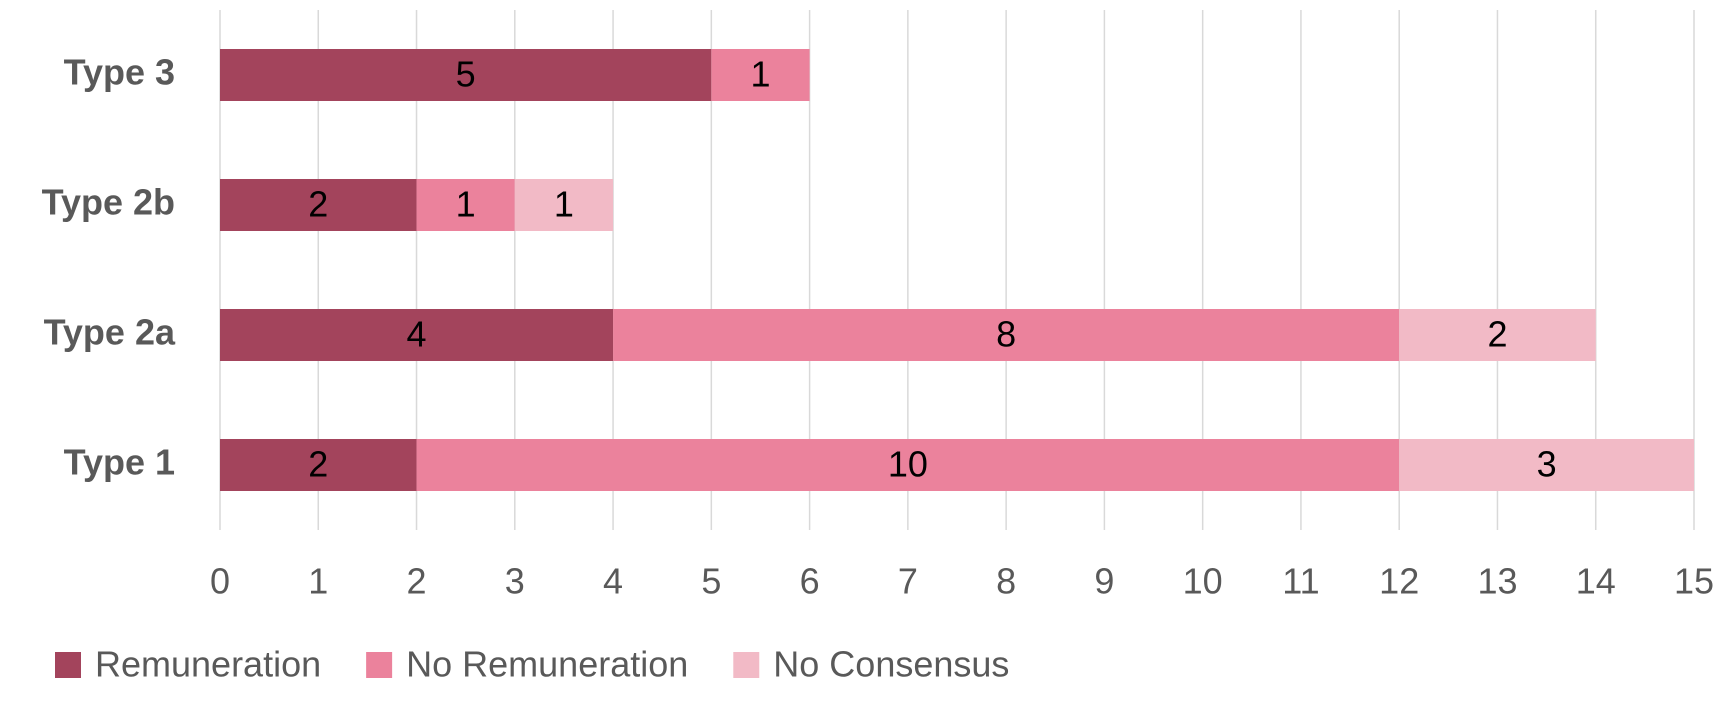  What do you see at coordinates (1300, 581) in the screenshot?
I see `x-tick-label: 11` at bounding box center [1300, 581].